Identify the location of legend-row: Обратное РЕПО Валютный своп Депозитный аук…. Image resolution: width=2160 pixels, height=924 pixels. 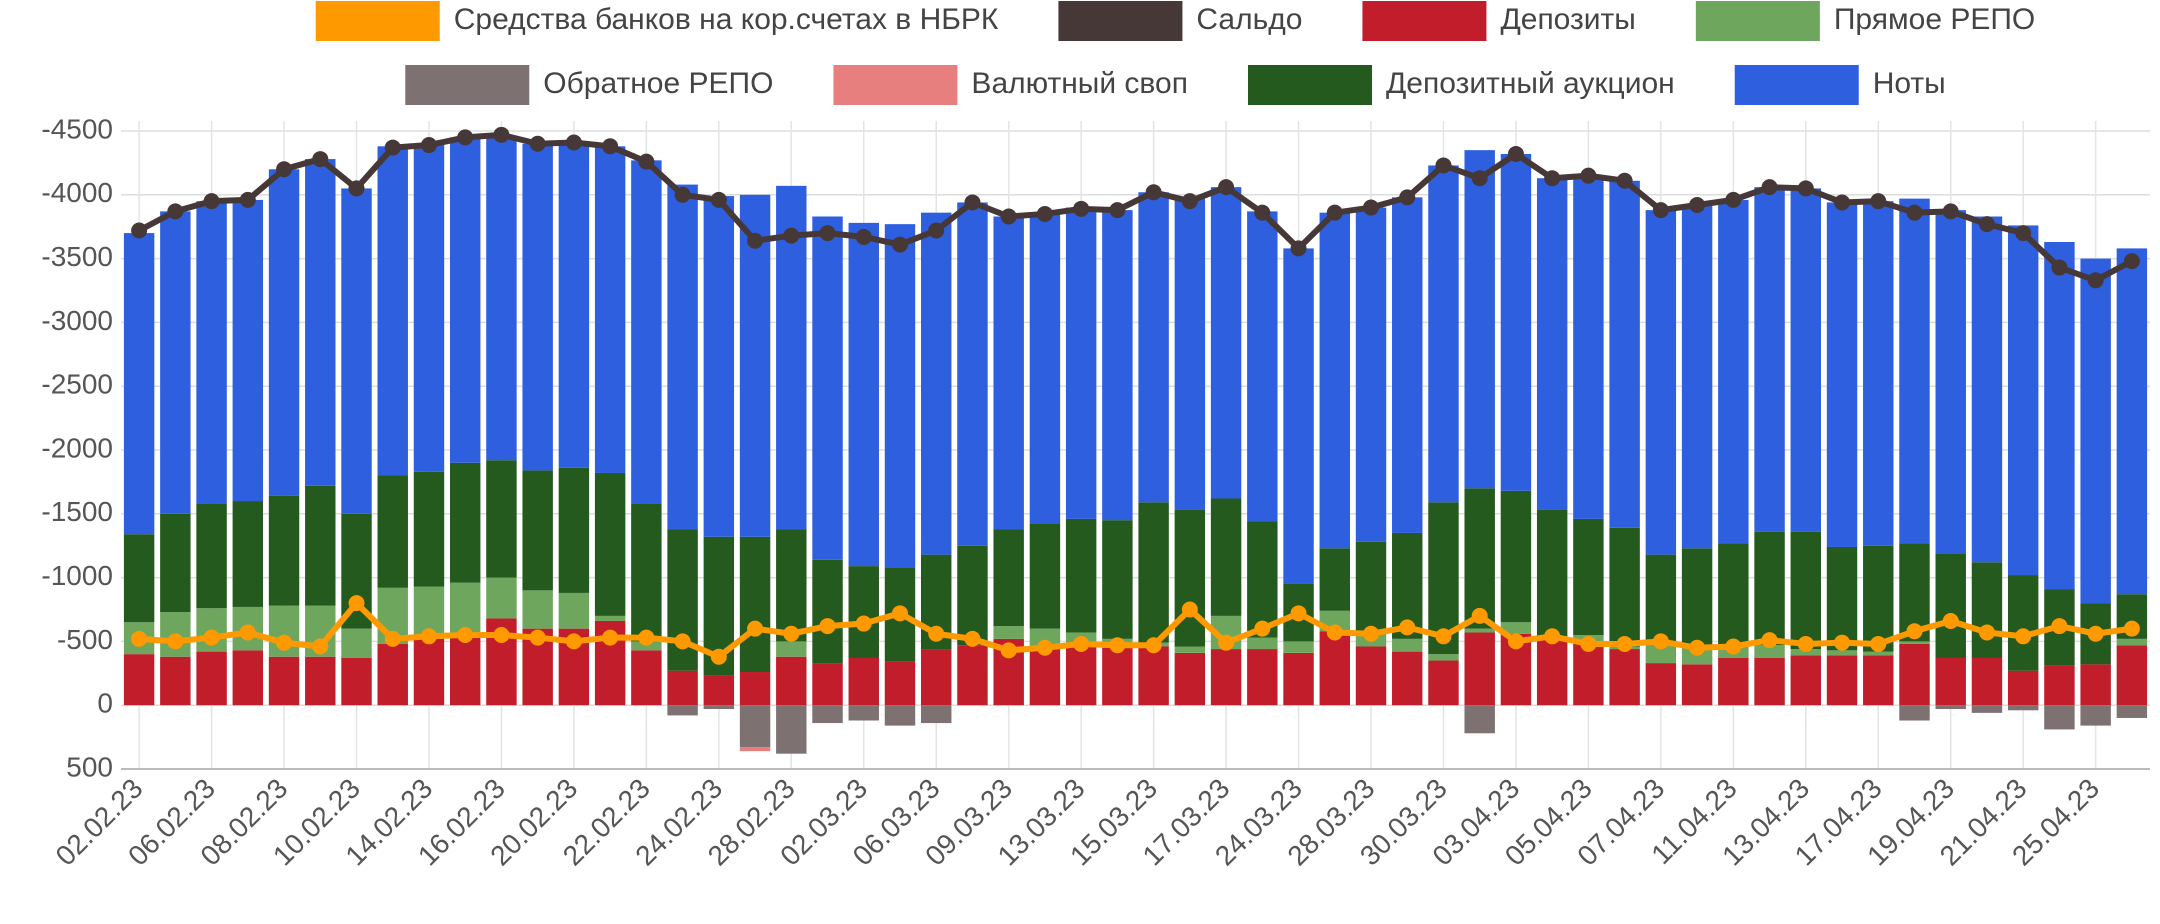
(1175, 85).